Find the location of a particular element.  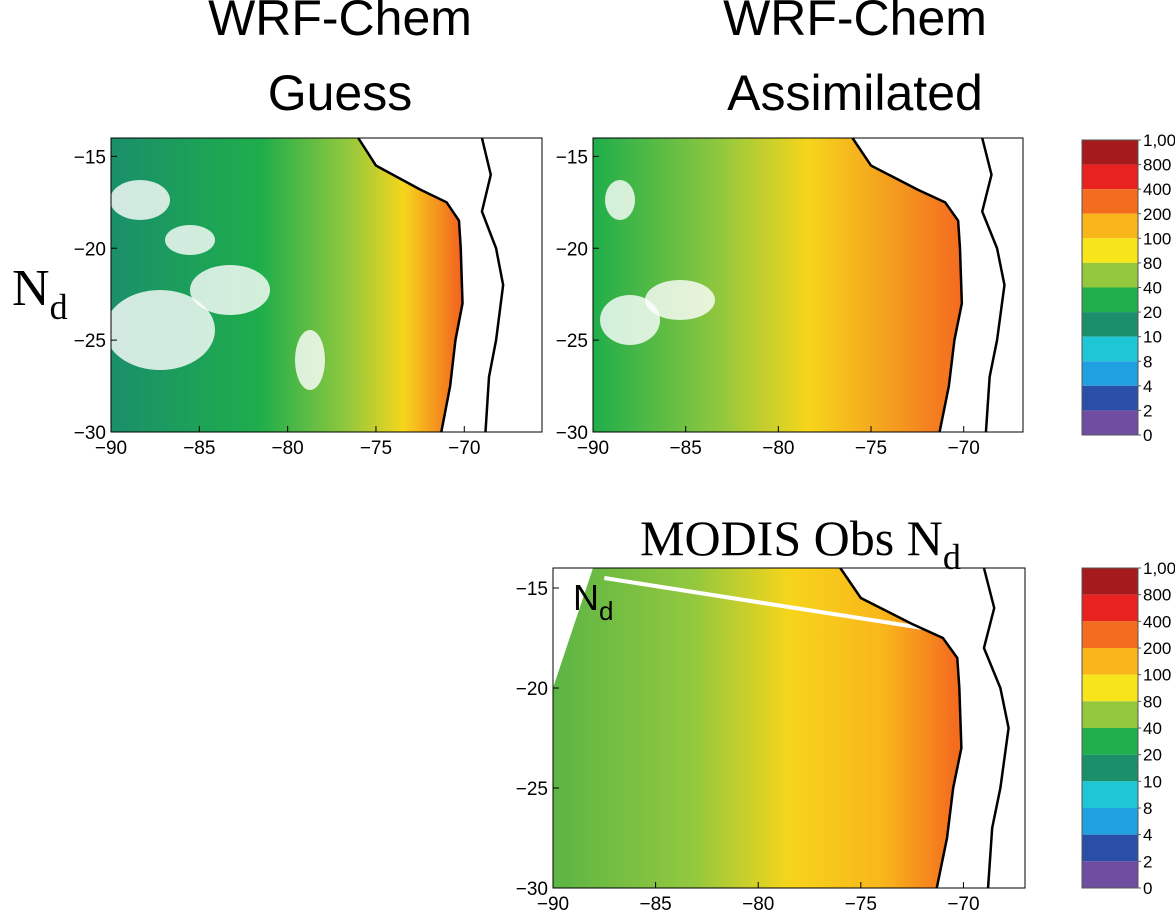

annotation: Nd is located at coordinates (593, 601).